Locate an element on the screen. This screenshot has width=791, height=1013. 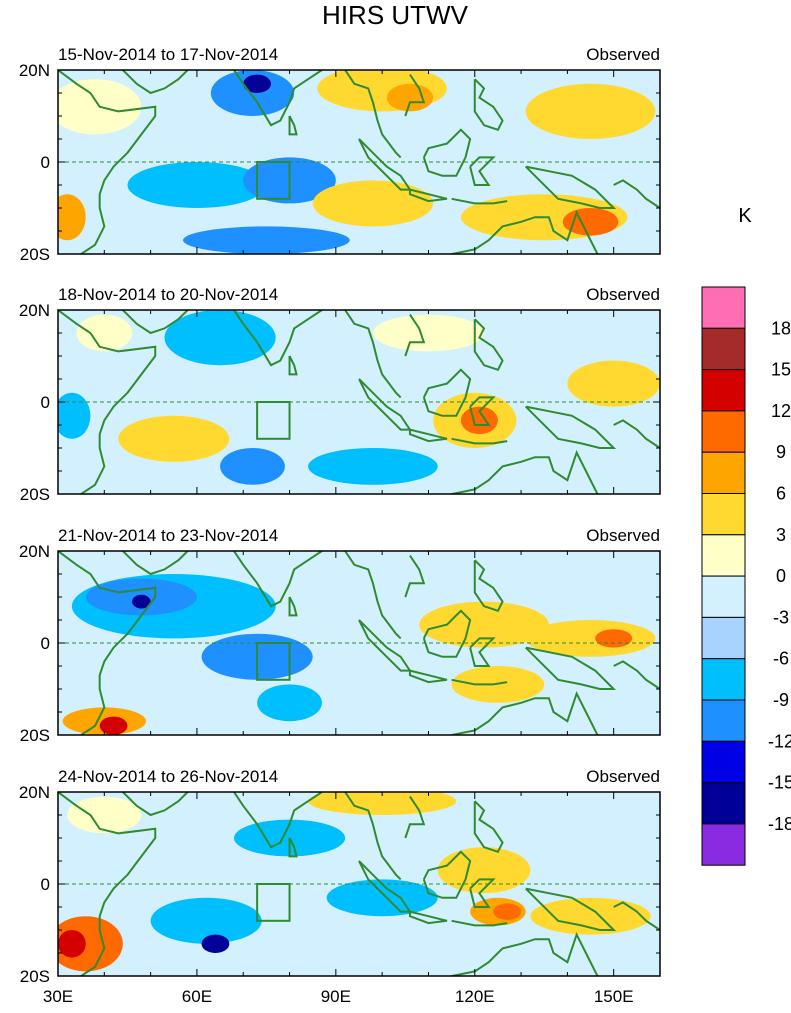
y-tick-label: 20S is located at coordinates (35, 735).